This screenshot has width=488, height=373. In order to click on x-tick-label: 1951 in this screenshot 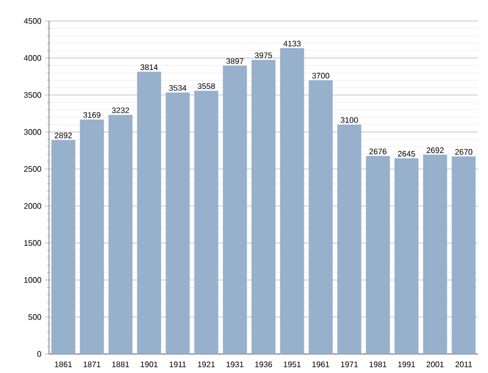, I will do `click(292, 365)`.